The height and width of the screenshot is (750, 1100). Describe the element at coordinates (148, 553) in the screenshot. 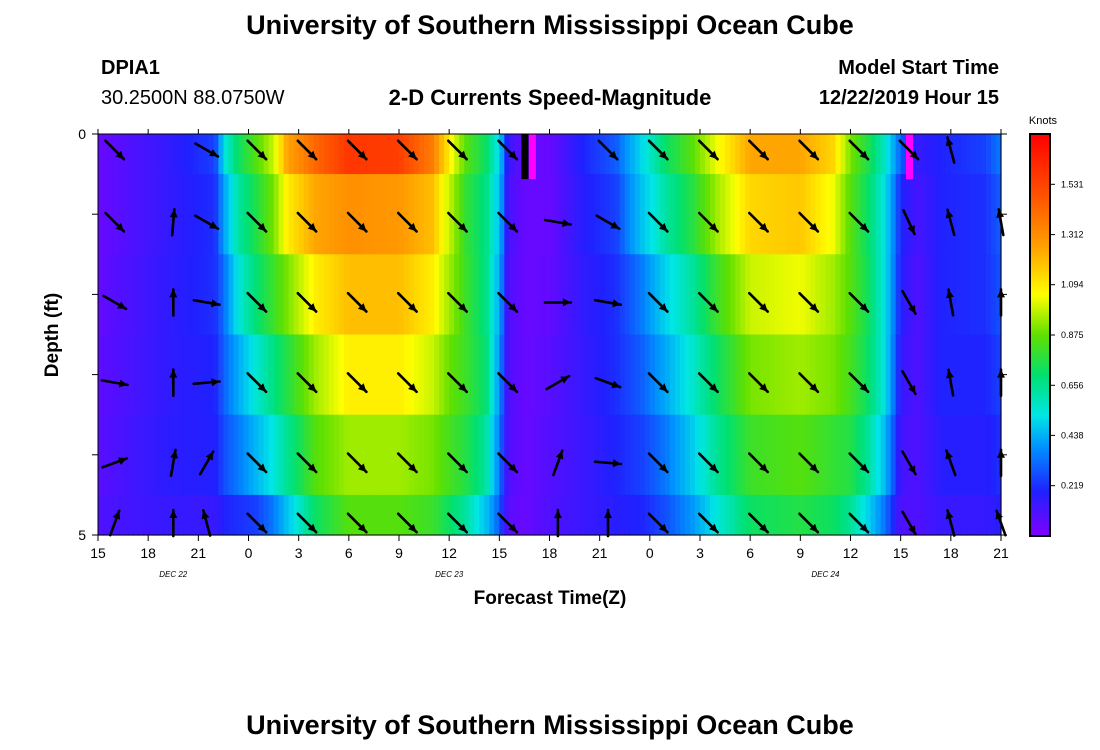

I see `x-tick-label: 18` at that location.